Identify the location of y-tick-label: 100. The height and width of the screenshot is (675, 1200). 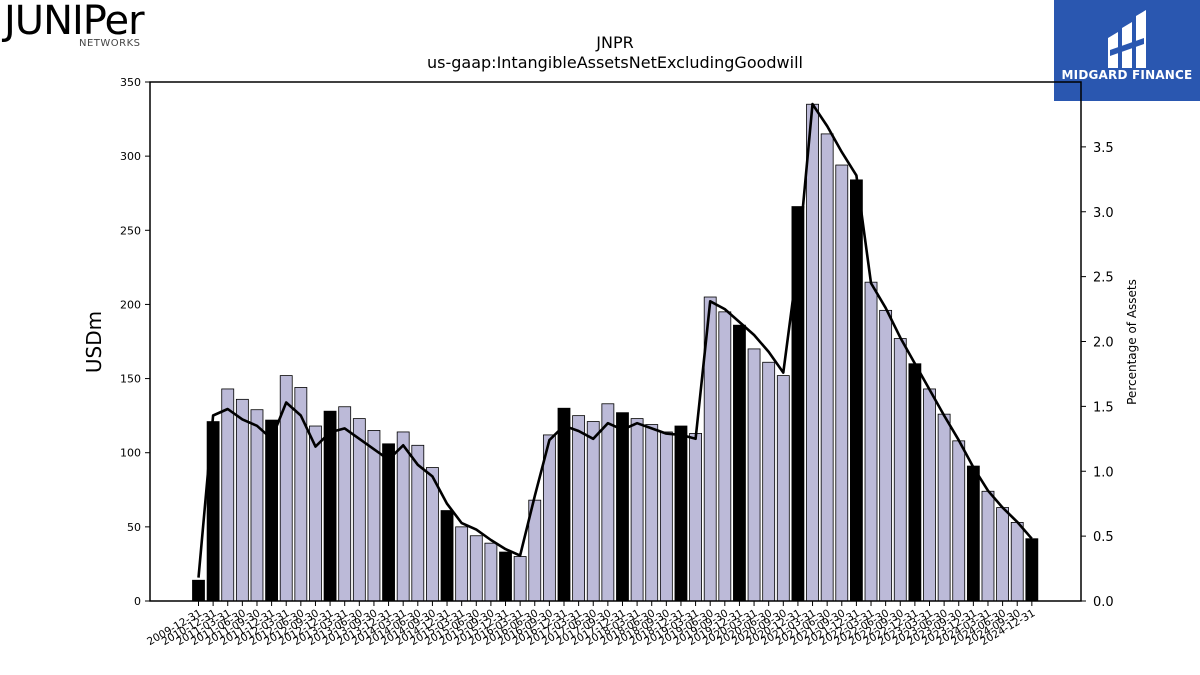
(130, 453).